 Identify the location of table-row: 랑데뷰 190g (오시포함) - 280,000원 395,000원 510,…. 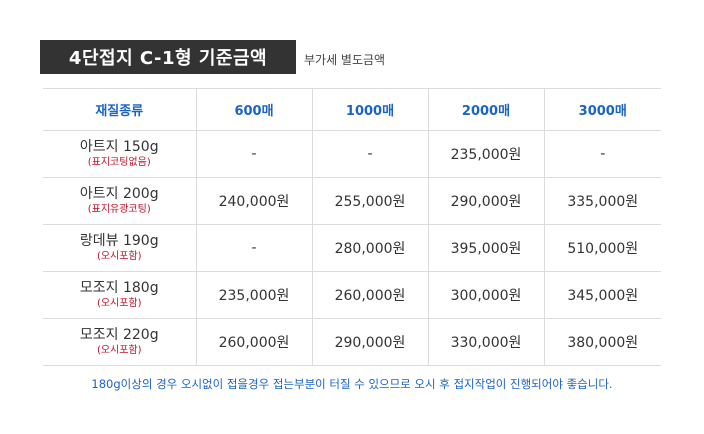
(352, 248).